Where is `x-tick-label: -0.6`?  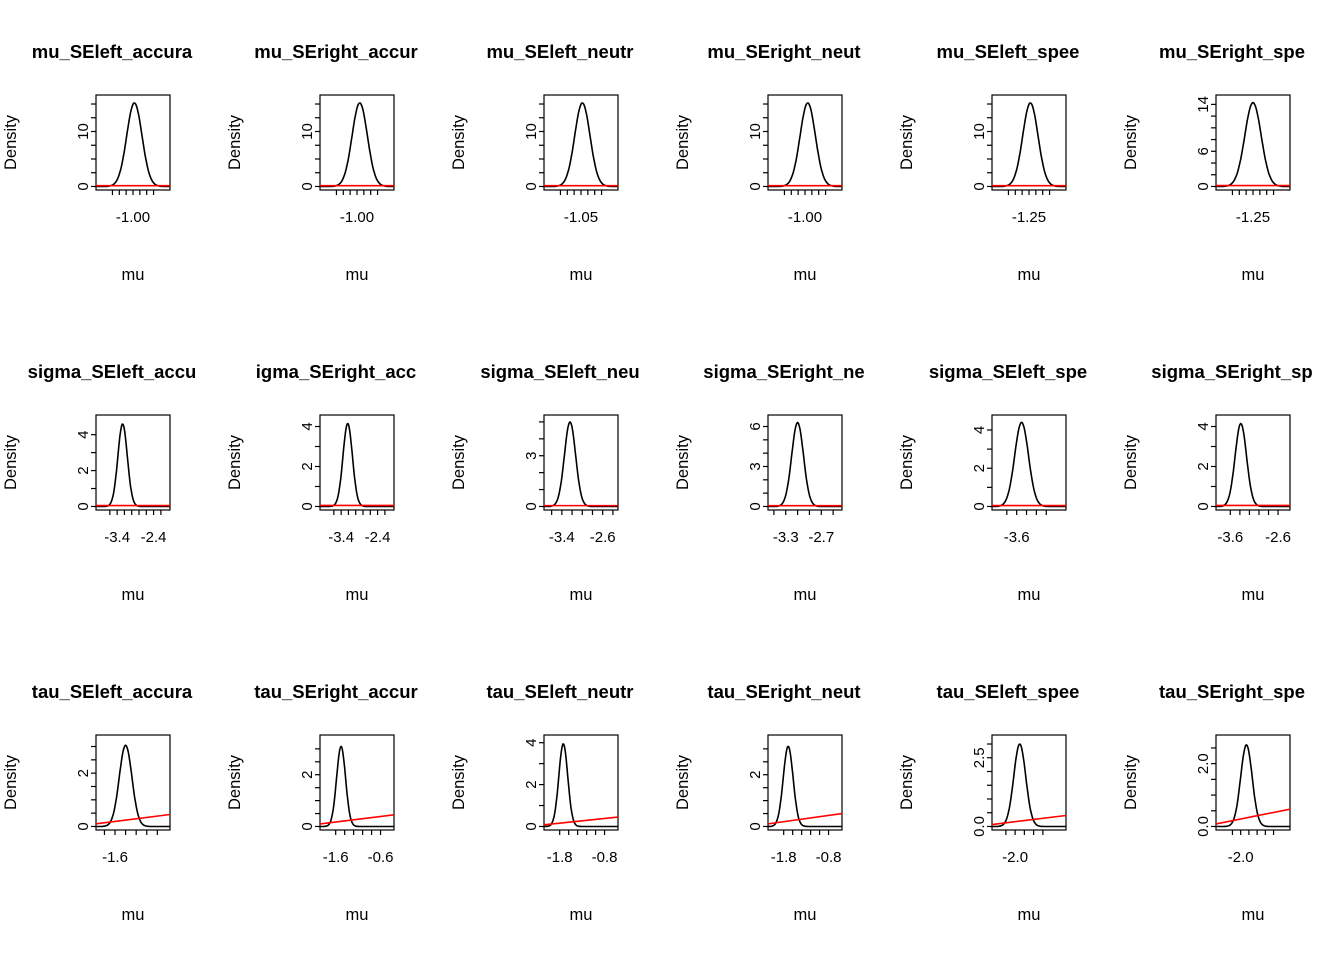 x-tick-label: -0.6 is located at coordinates (381, 857).